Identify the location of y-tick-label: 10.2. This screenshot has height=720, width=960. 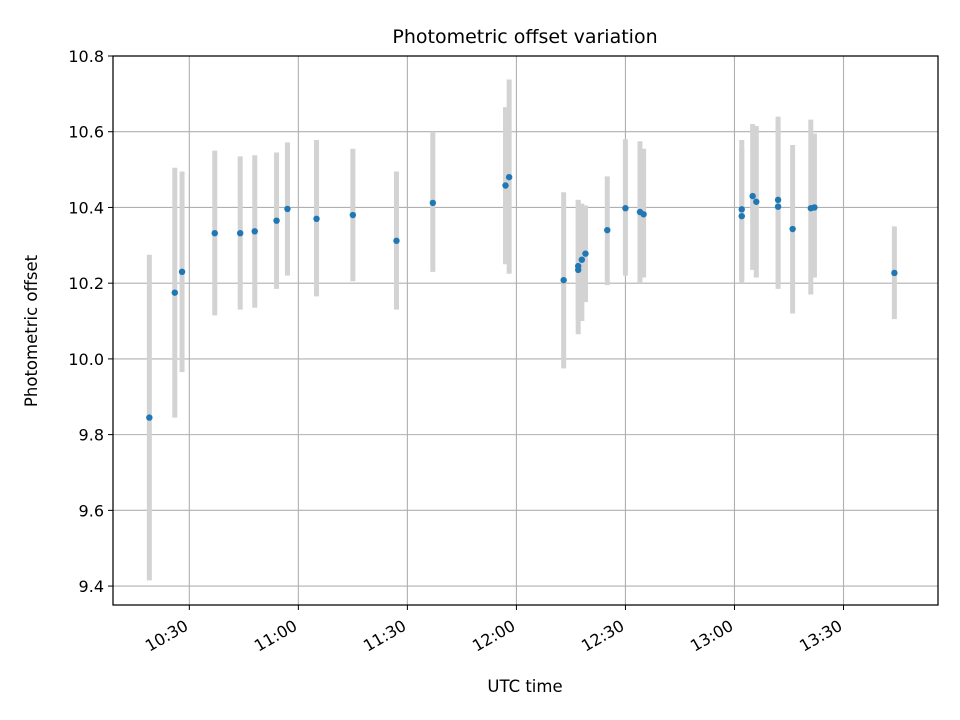
(86, 283).